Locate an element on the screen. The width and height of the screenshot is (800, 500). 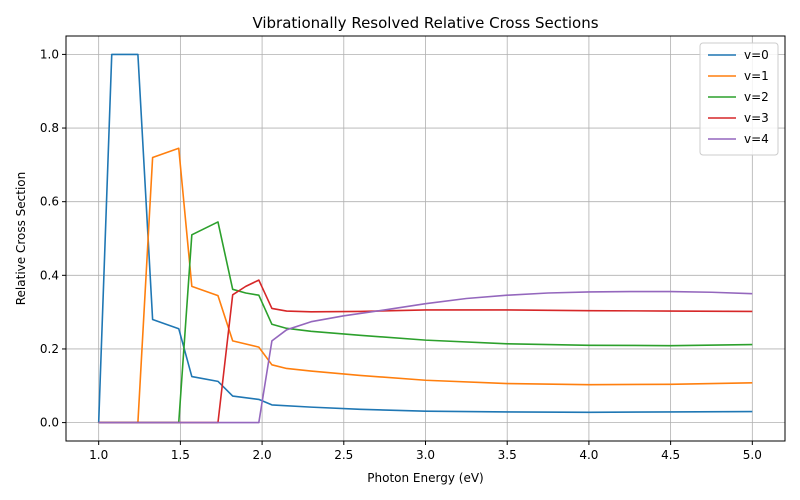
legend-label: v=2 is located at coordinates (756, 97).